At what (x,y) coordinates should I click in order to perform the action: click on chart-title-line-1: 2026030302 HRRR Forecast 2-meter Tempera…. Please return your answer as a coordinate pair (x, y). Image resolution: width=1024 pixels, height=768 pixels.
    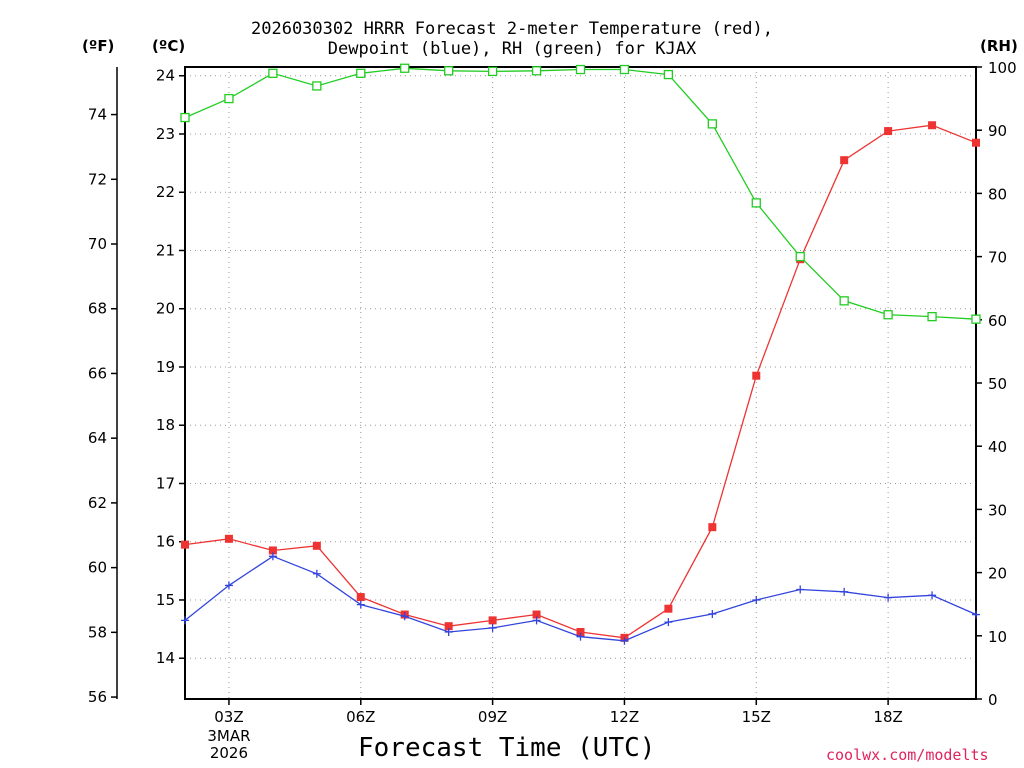
    Looking at the image, I should click on (512, 29).